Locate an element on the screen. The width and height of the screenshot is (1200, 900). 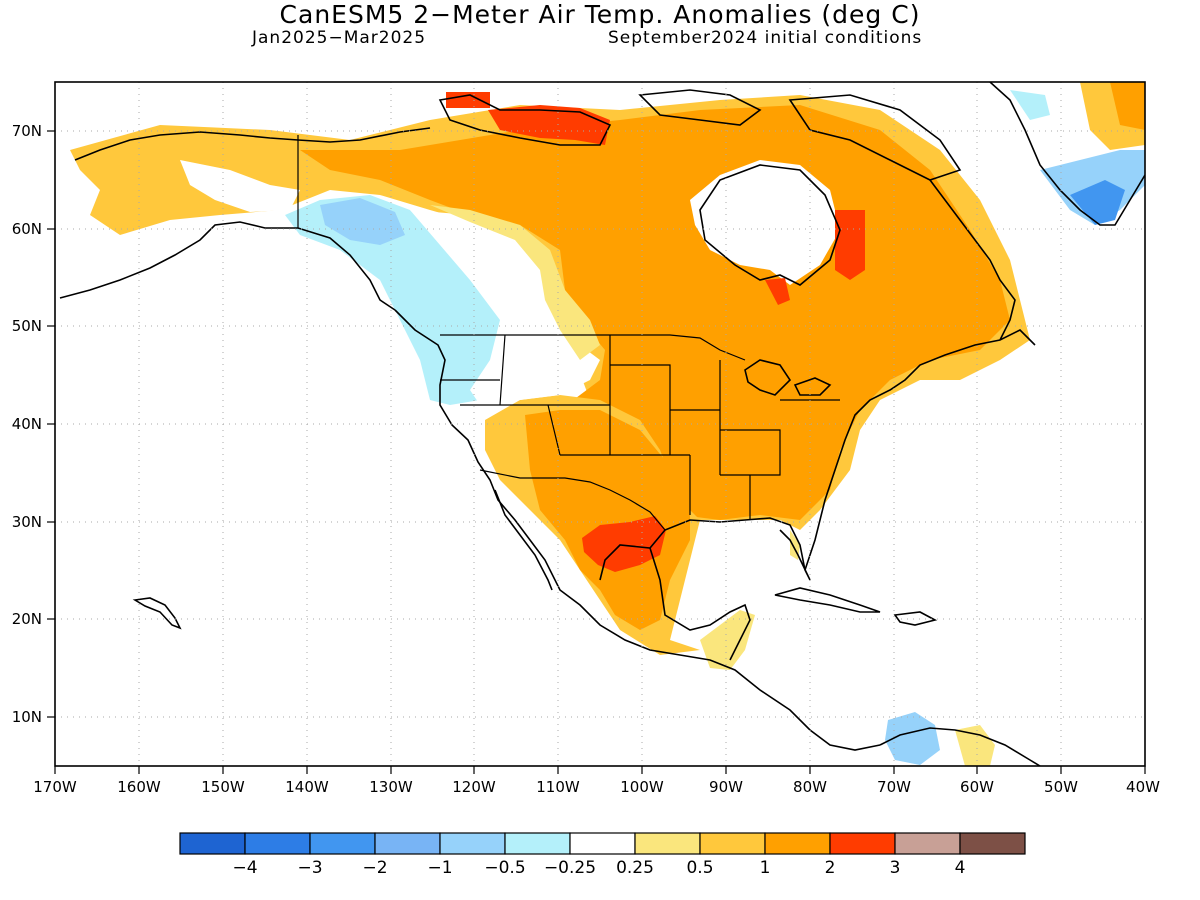
gulf-coast is located at coordinates (705, 549).